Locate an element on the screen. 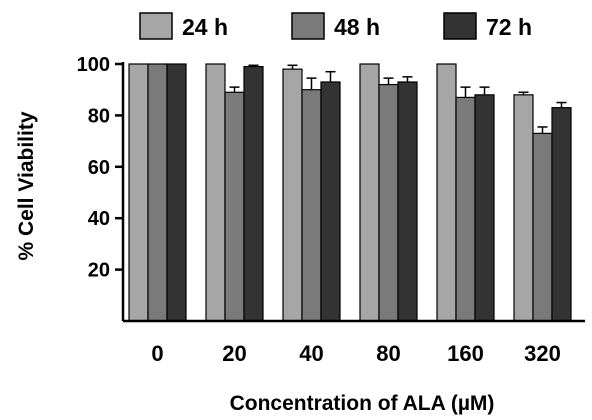 This screenshot has width=592, height=420. x-tick-label: 20 is located at coordinates (234, 353).